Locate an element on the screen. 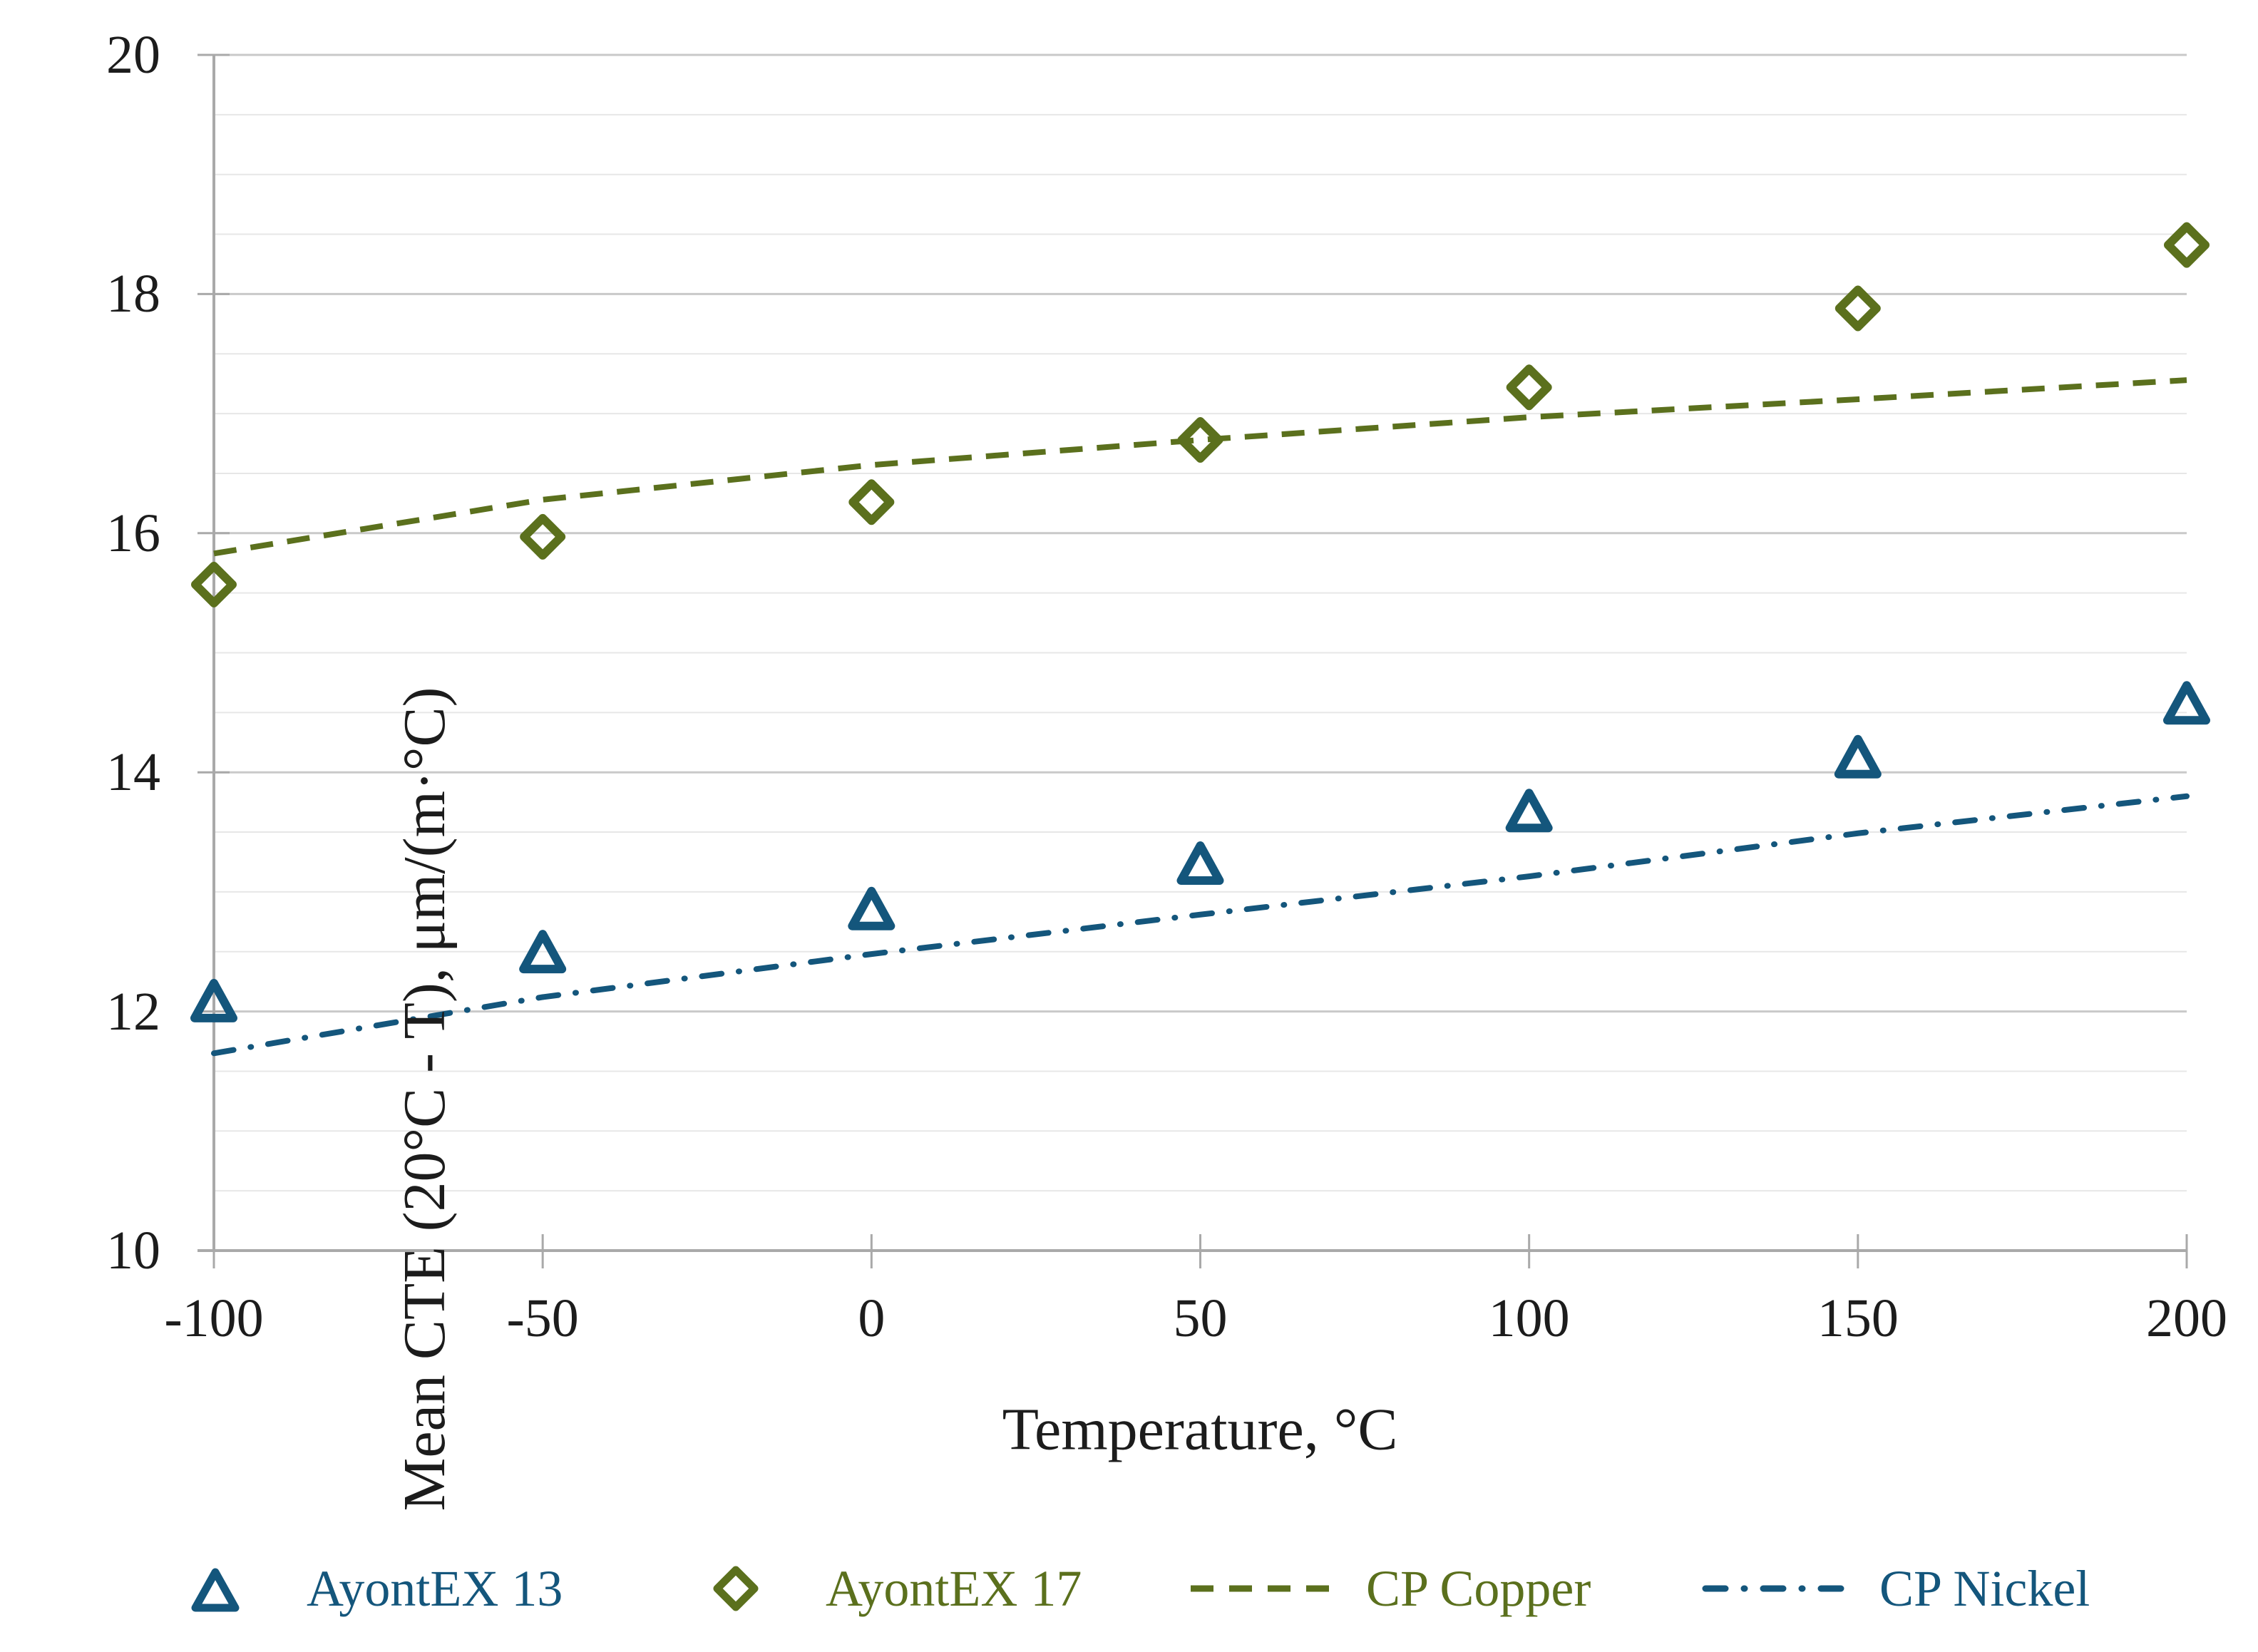 The height and width of the screenshot is (1652, 2258). x-tick-label: 100 is located at coordinates (1529, 1318).